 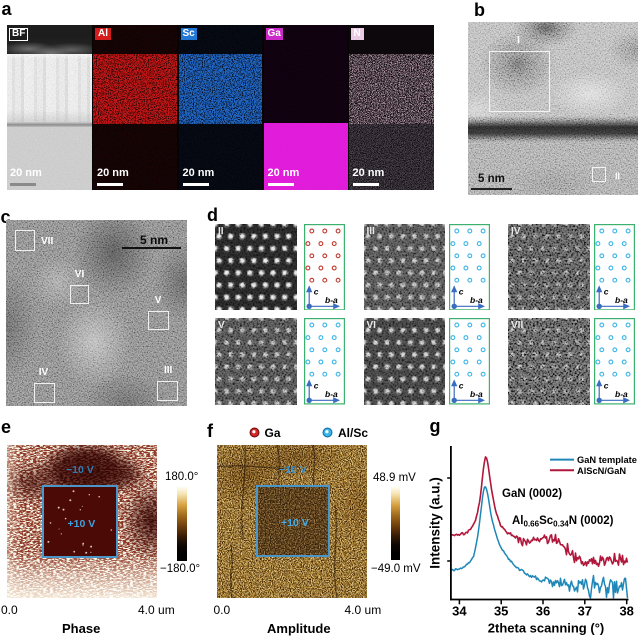 What do you see at coordinates (585, 611) in the screenshot?
I see `svg-text: 37` at bounding box center [585, 611].